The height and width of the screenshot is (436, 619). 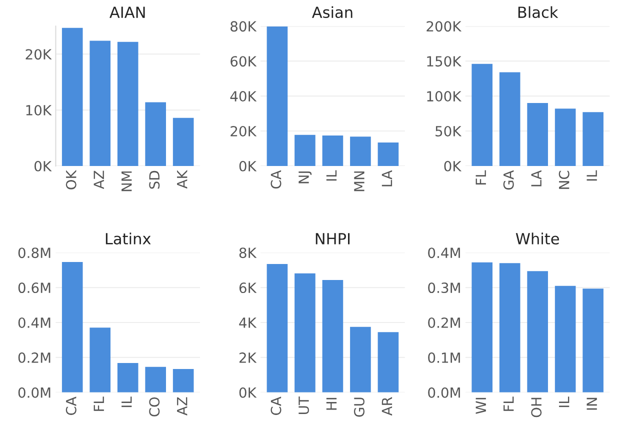 I want to click on chart-title: AIAN, so click(x=127, y=12).